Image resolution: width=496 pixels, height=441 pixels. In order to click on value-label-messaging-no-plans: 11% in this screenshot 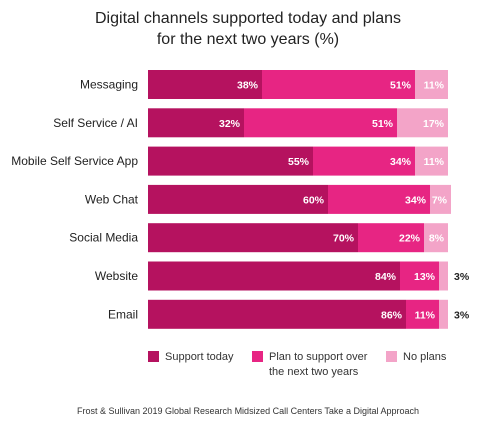, I will do `click(434, 86)`.